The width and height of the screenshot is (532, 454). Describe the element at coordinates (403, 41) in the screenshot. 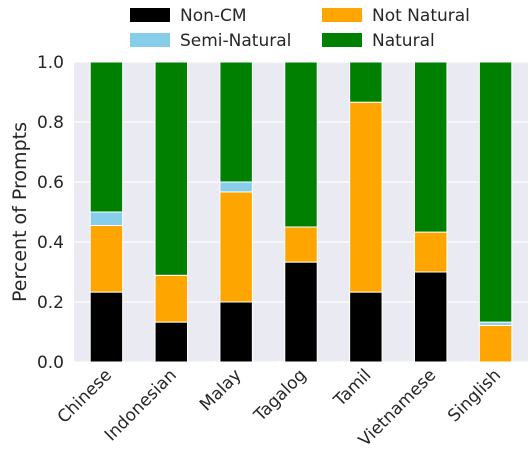

I see `legend-label: Natural` at that location.